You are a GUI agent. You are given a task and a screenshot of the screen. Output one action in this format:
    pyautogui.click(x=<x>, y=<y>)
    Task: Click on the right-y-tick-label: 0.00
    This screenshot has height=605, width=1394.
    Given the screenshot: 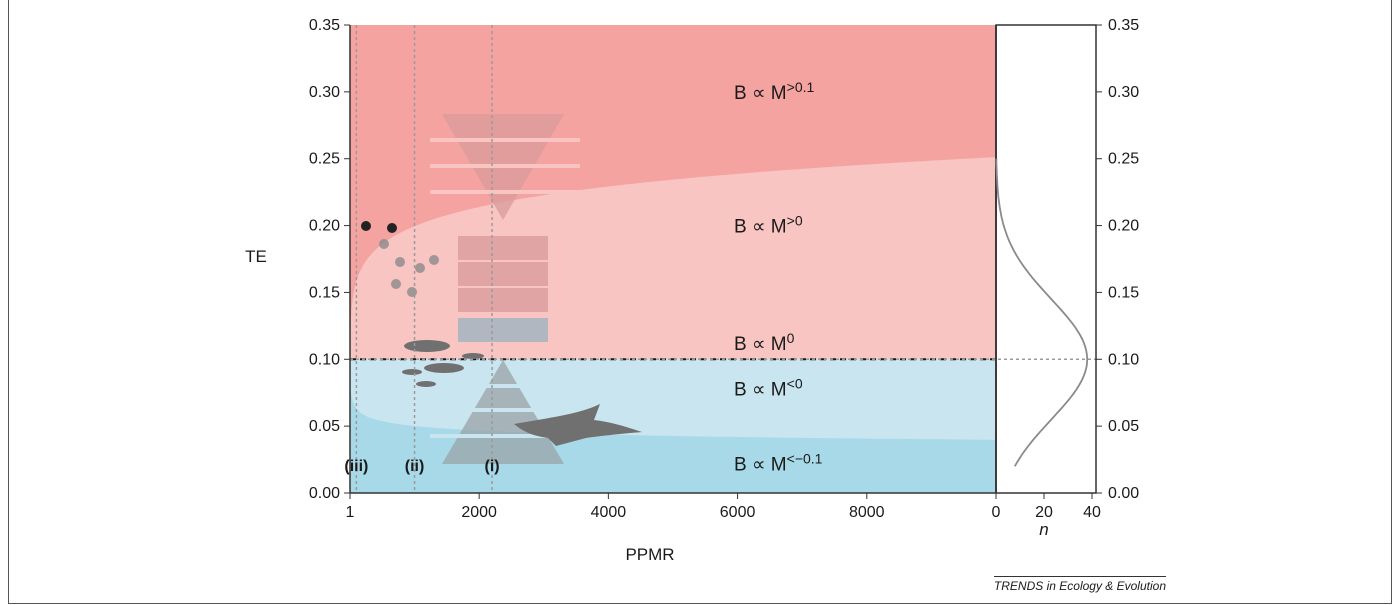 What is the action you would take?
    pyautogui.click(x=1123, y=493)
    